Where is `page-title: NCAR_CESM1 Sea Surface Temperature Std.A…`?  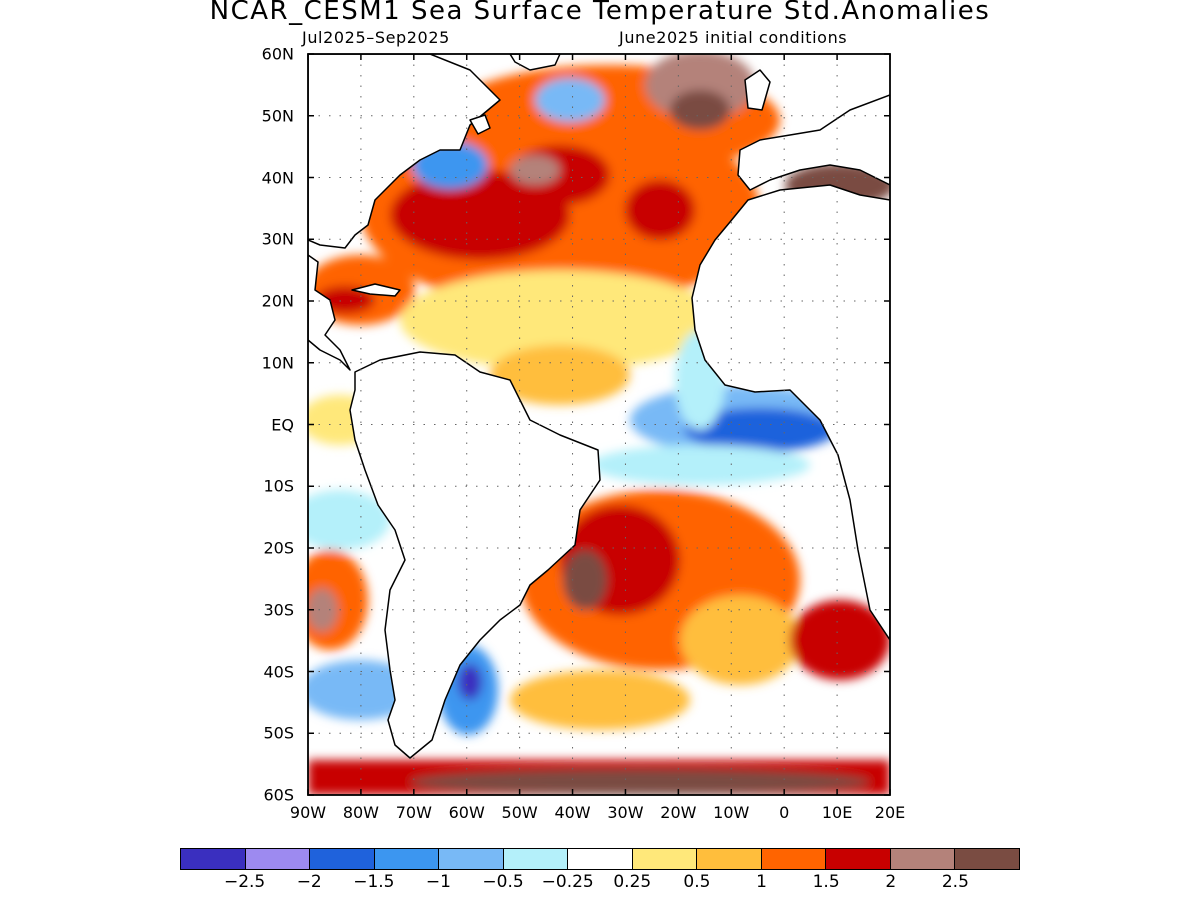 page-title: NCAR_CESM1 Sea Surface Temperature Std.A… is located at coordinates (600, 13).